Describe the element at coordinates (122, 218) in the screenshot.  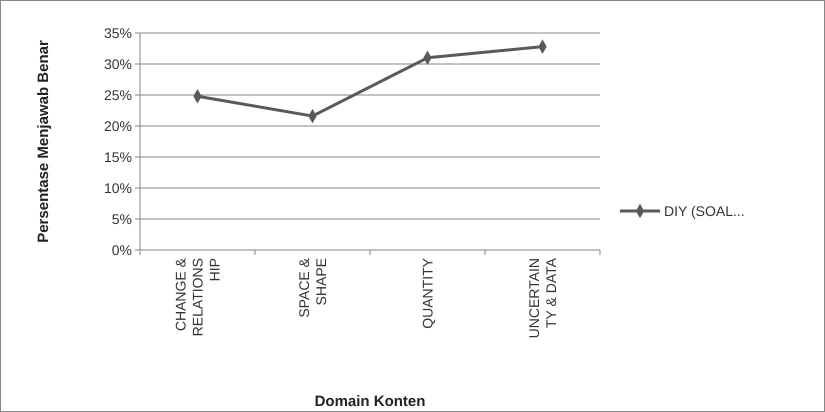
I see `y-tick-label: 5%` at that location.